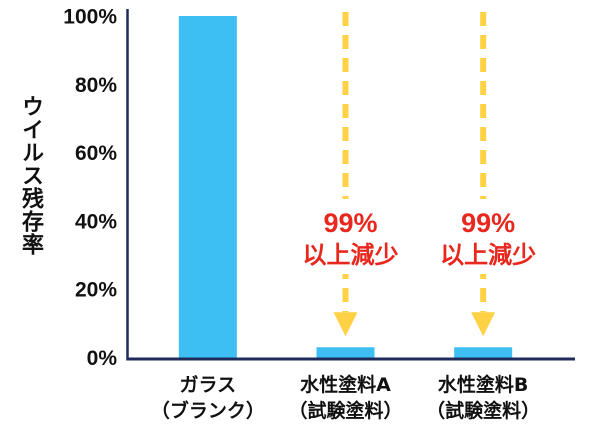 This screenshot has width=605, height=434. I want to click on y-axis-title: ウイルス残存率, so click(30, 175).